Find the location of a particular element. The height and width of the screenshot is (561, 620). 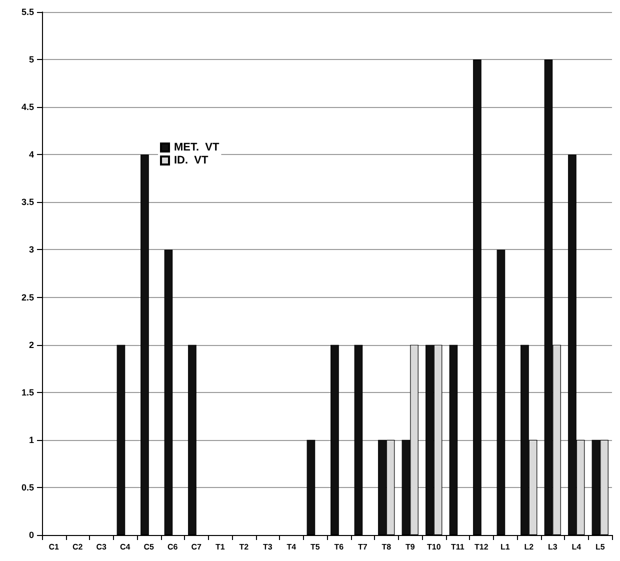

y-tick-label: 3 is located at coordinates (31, 249).